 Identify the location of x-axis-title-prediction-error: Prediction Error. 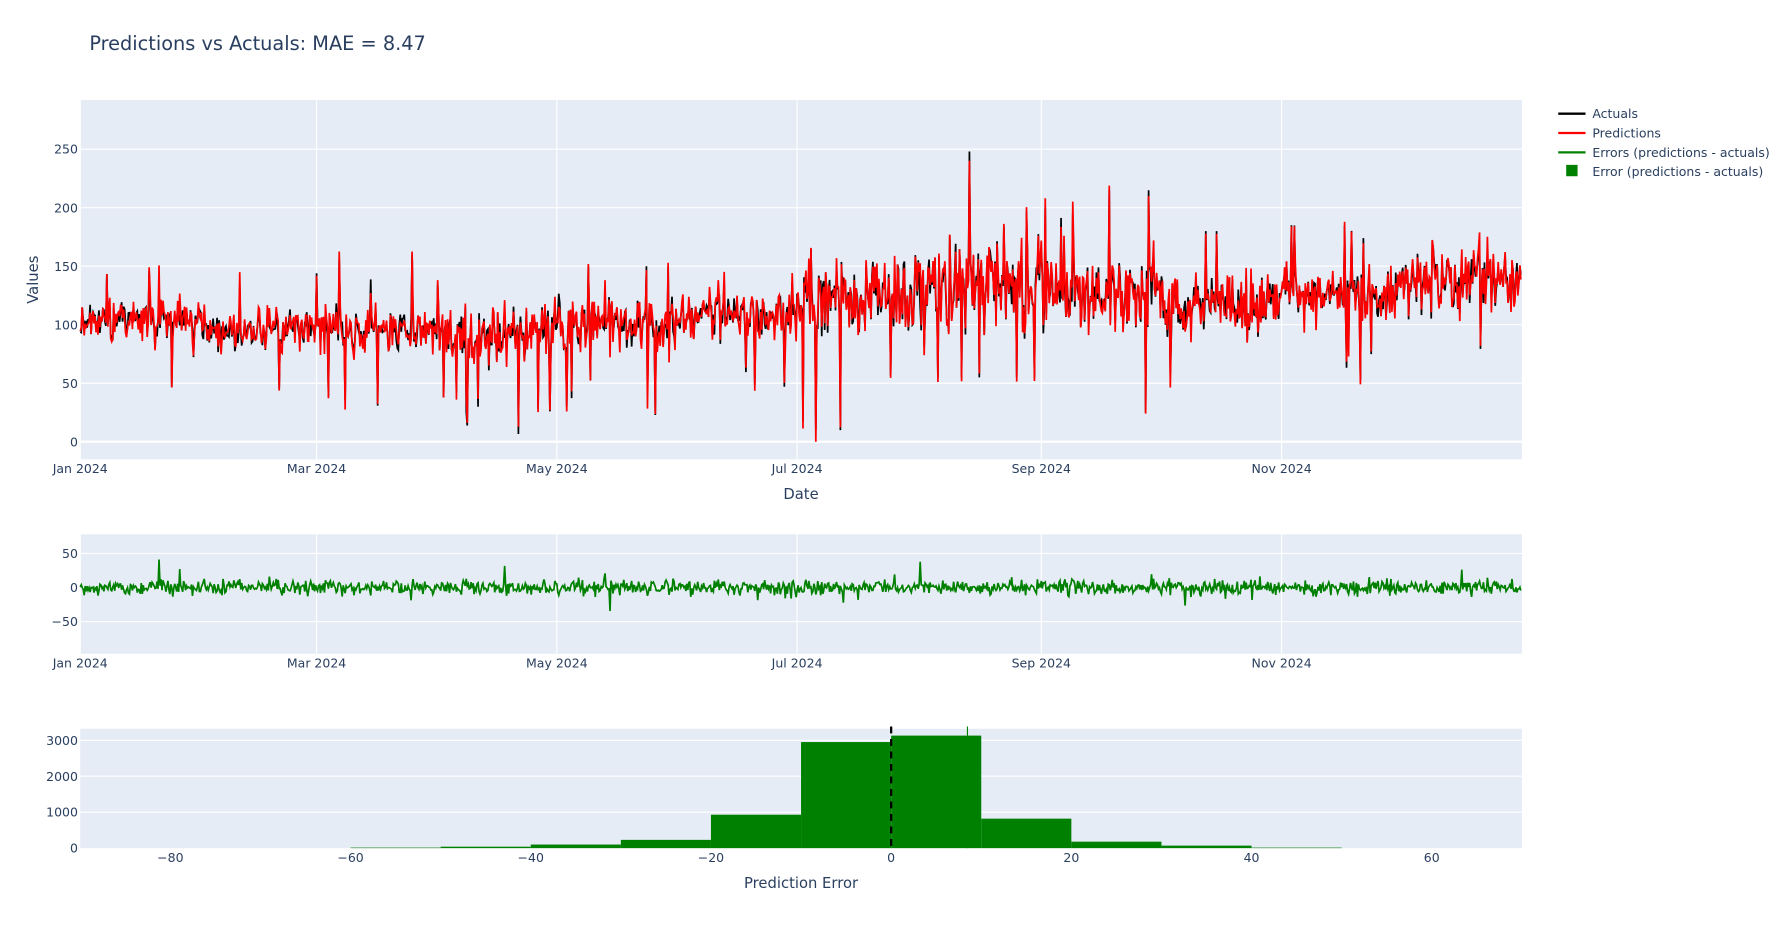
(801, 883).